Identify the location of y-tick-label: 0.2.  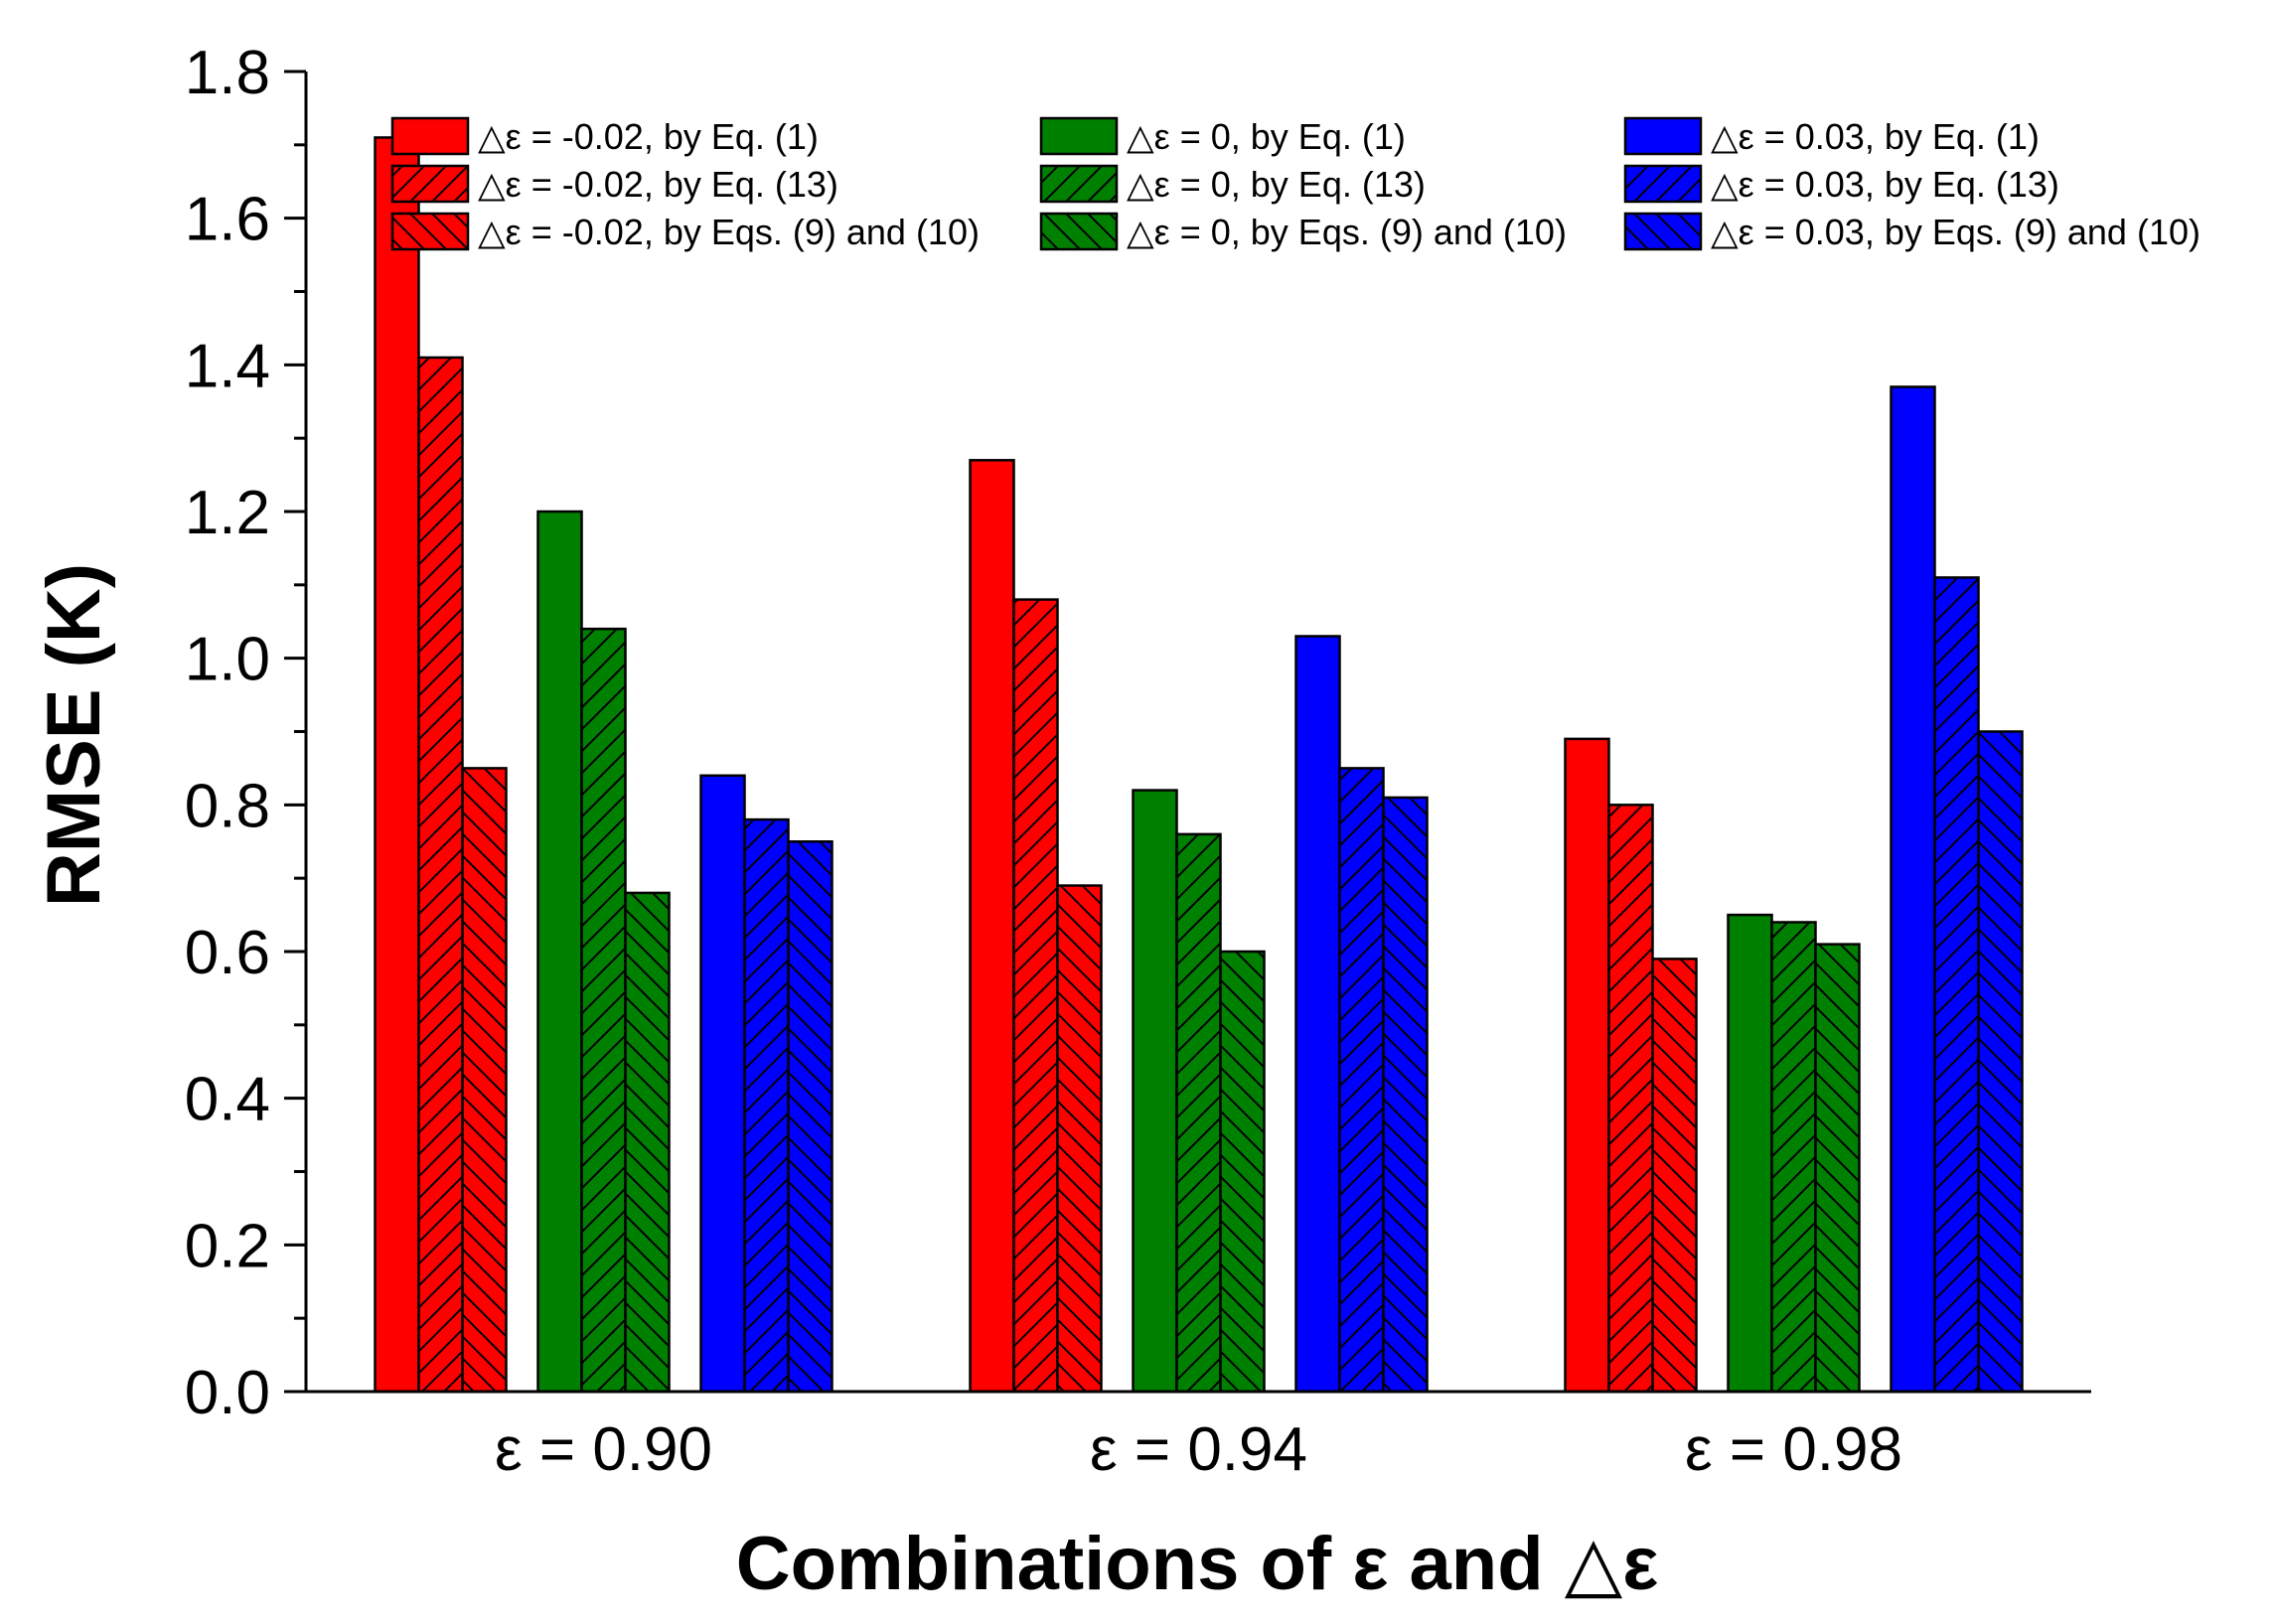
(227, 1246).